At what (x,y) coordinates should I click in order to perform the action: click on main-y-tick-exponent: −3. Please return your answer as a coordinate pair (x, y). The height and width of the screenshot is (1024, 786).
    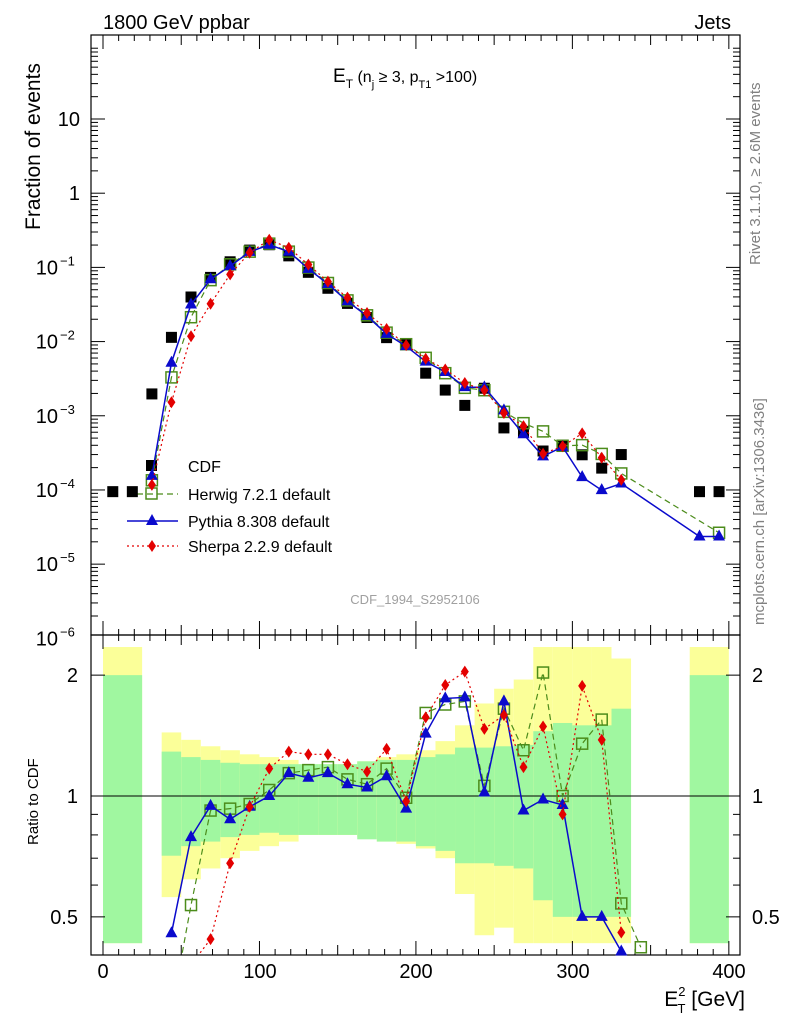
    Looking at the image, I should click on (67, 409).